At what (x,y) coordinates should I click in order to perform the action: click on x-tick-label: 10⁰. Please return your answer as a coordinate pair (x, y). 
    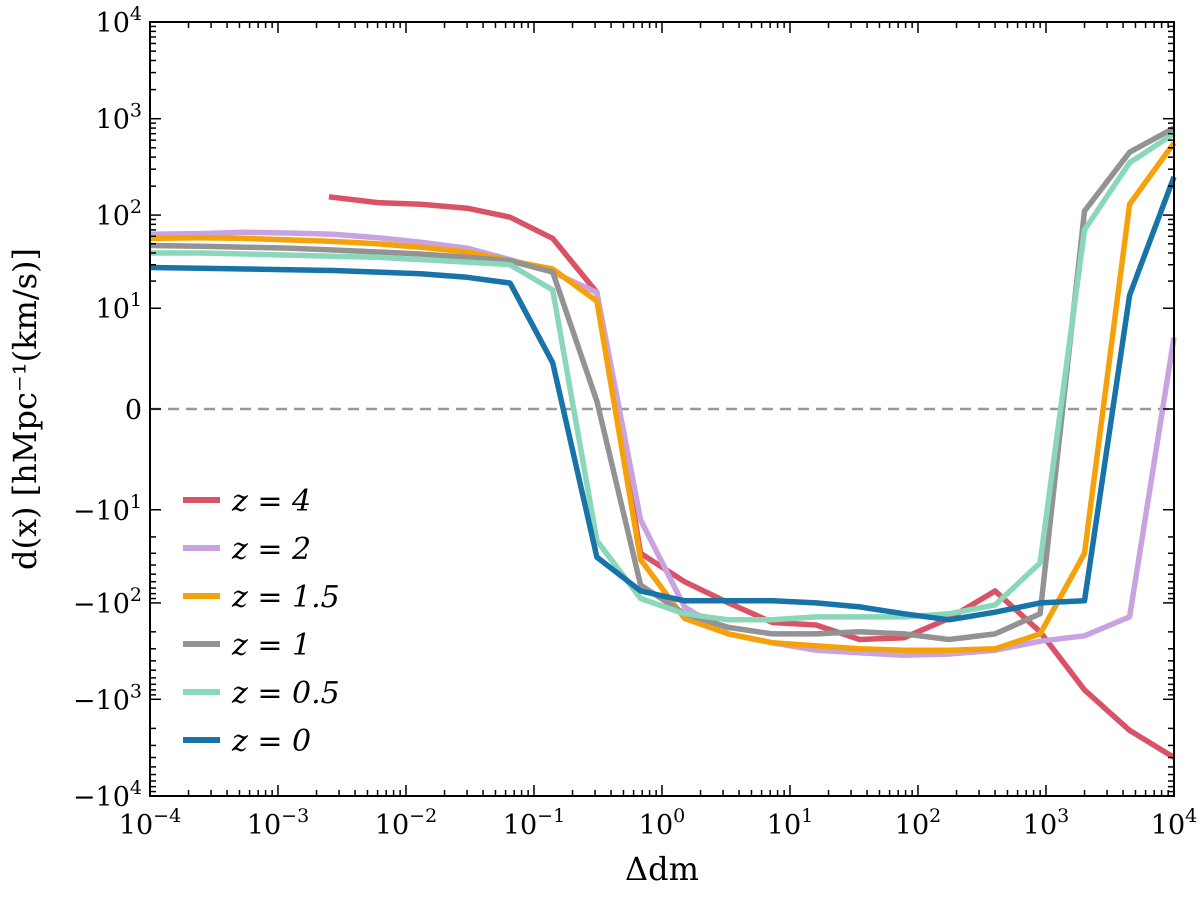
    Looking at the image, I should click on (662, 823).